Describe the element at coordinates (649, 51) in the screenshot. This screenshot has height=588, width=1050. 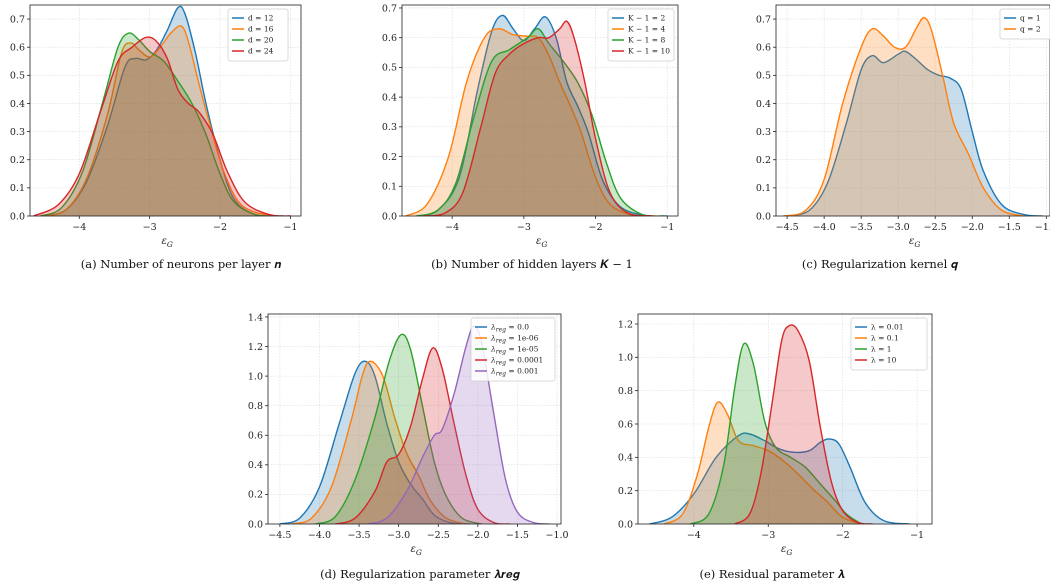
I see `legend-label: K − 1 = 10` at that location.